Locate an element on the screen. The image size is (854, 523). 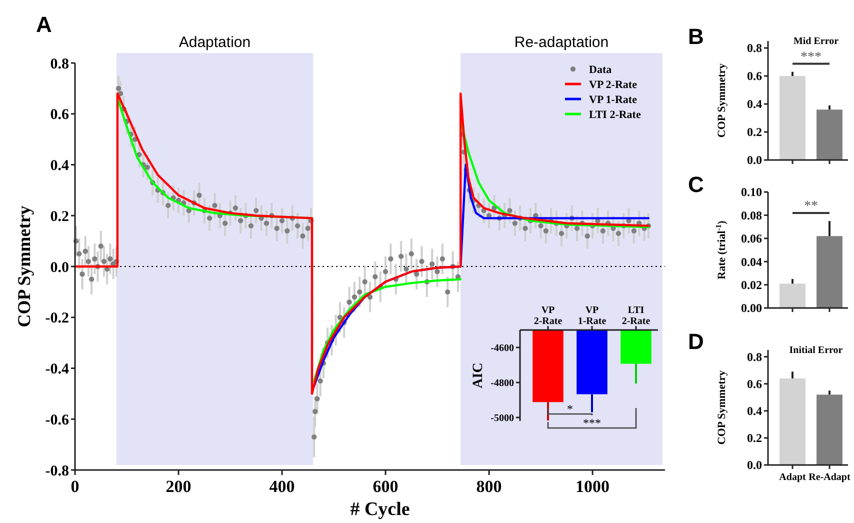
legend-label: VP 1-Rate is located at coordinates (613, 100).